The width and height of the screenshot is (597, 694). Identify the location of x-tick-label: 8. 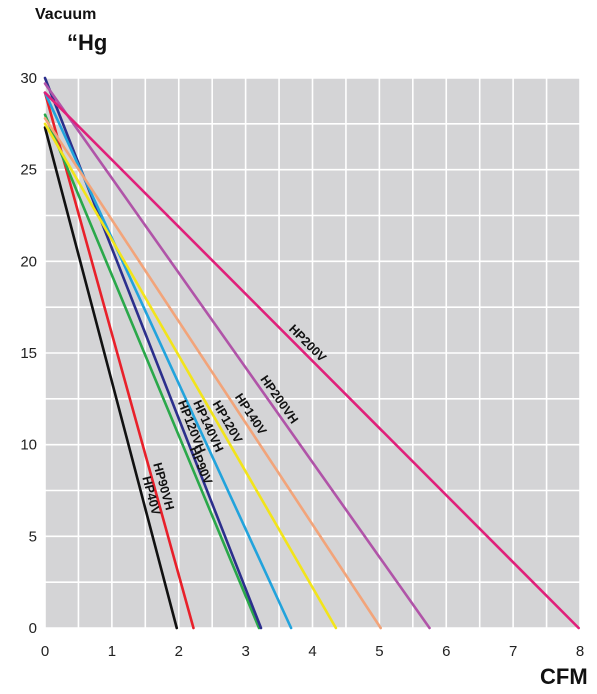
(580, 651).